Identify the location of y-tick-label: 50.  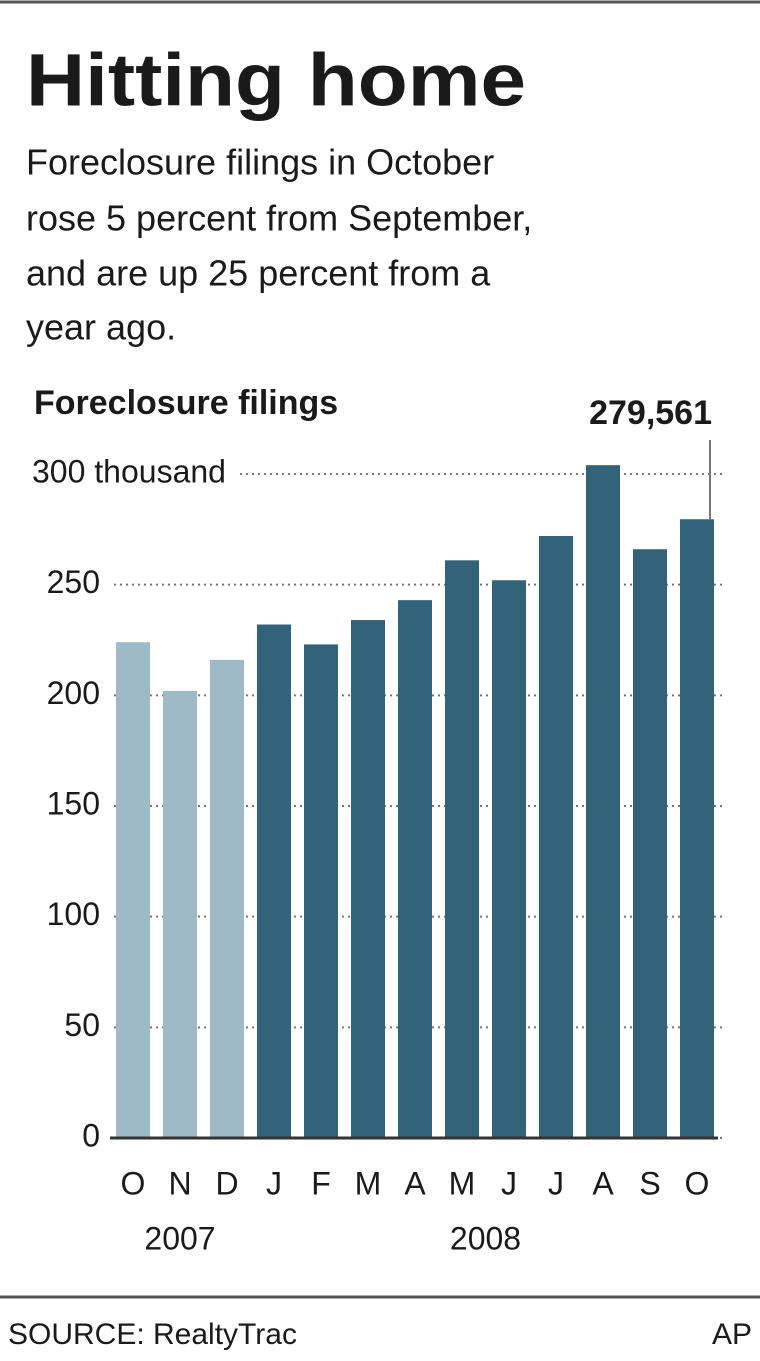
(82, 1025).